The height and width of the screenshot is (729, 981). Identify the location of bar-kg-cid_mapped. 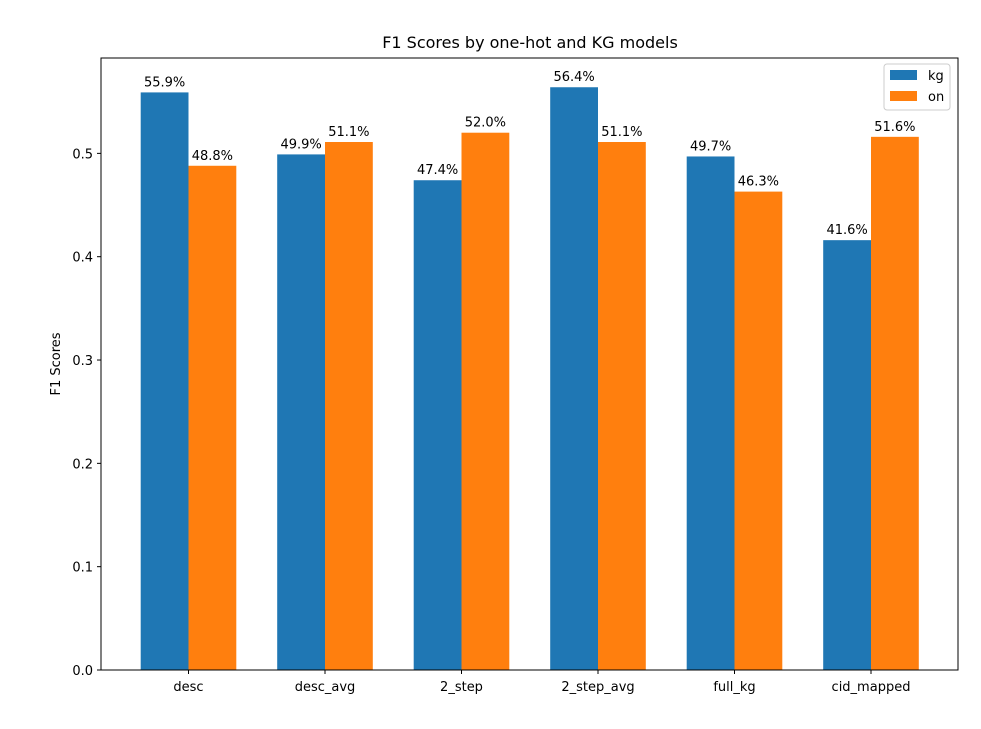
(847, 455).